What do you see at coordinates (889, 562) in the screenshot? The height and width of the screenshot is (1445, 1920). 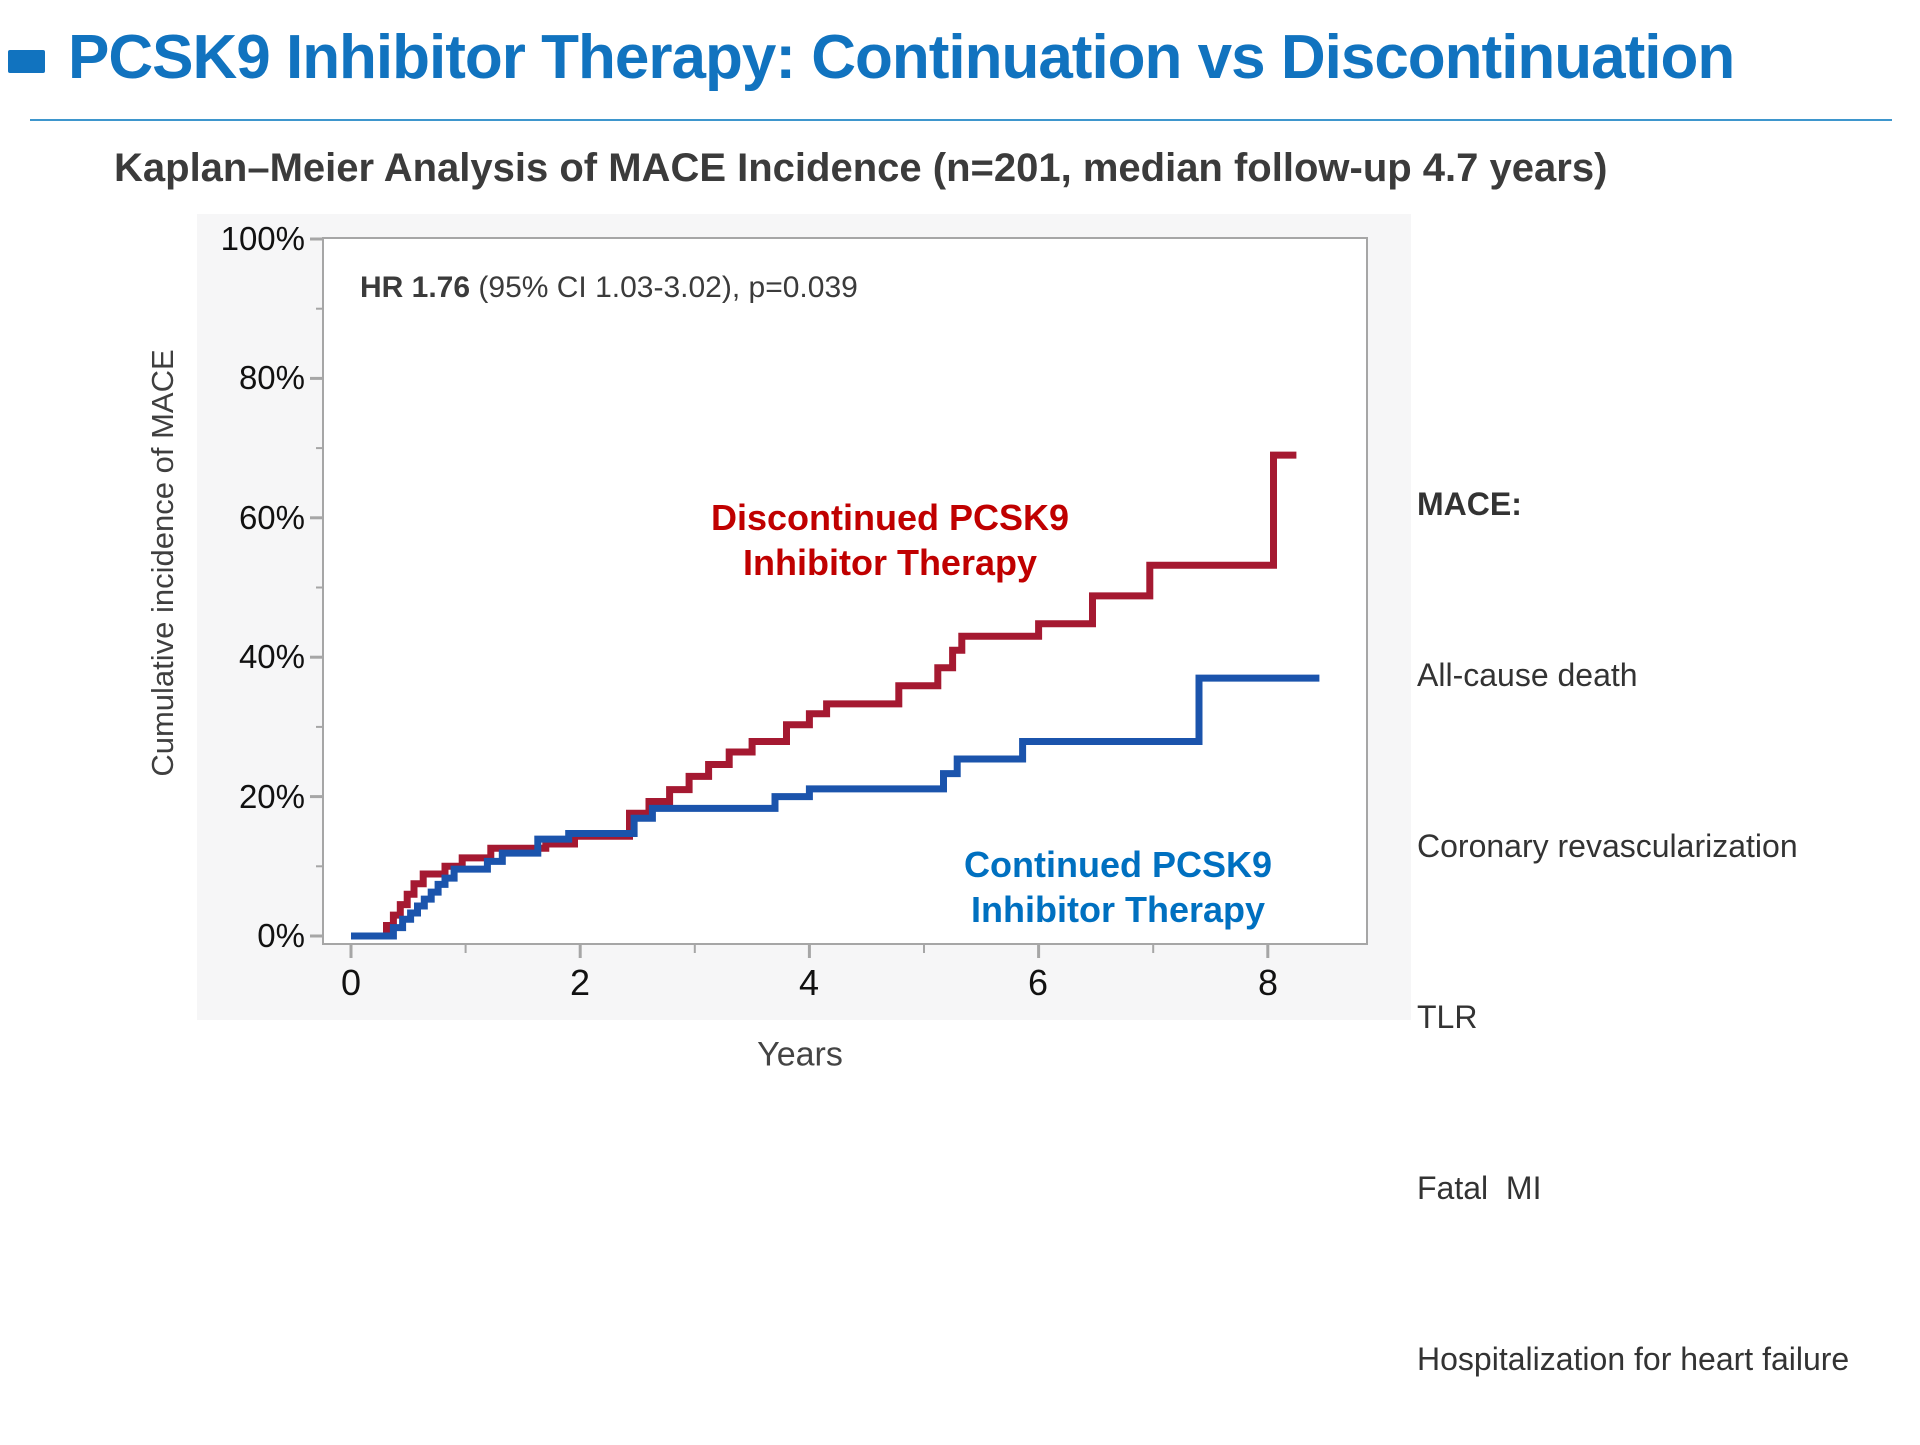 I see `series-label-discontinued-line2: Inhibitor Therapy` at bounding box center [889, 562].